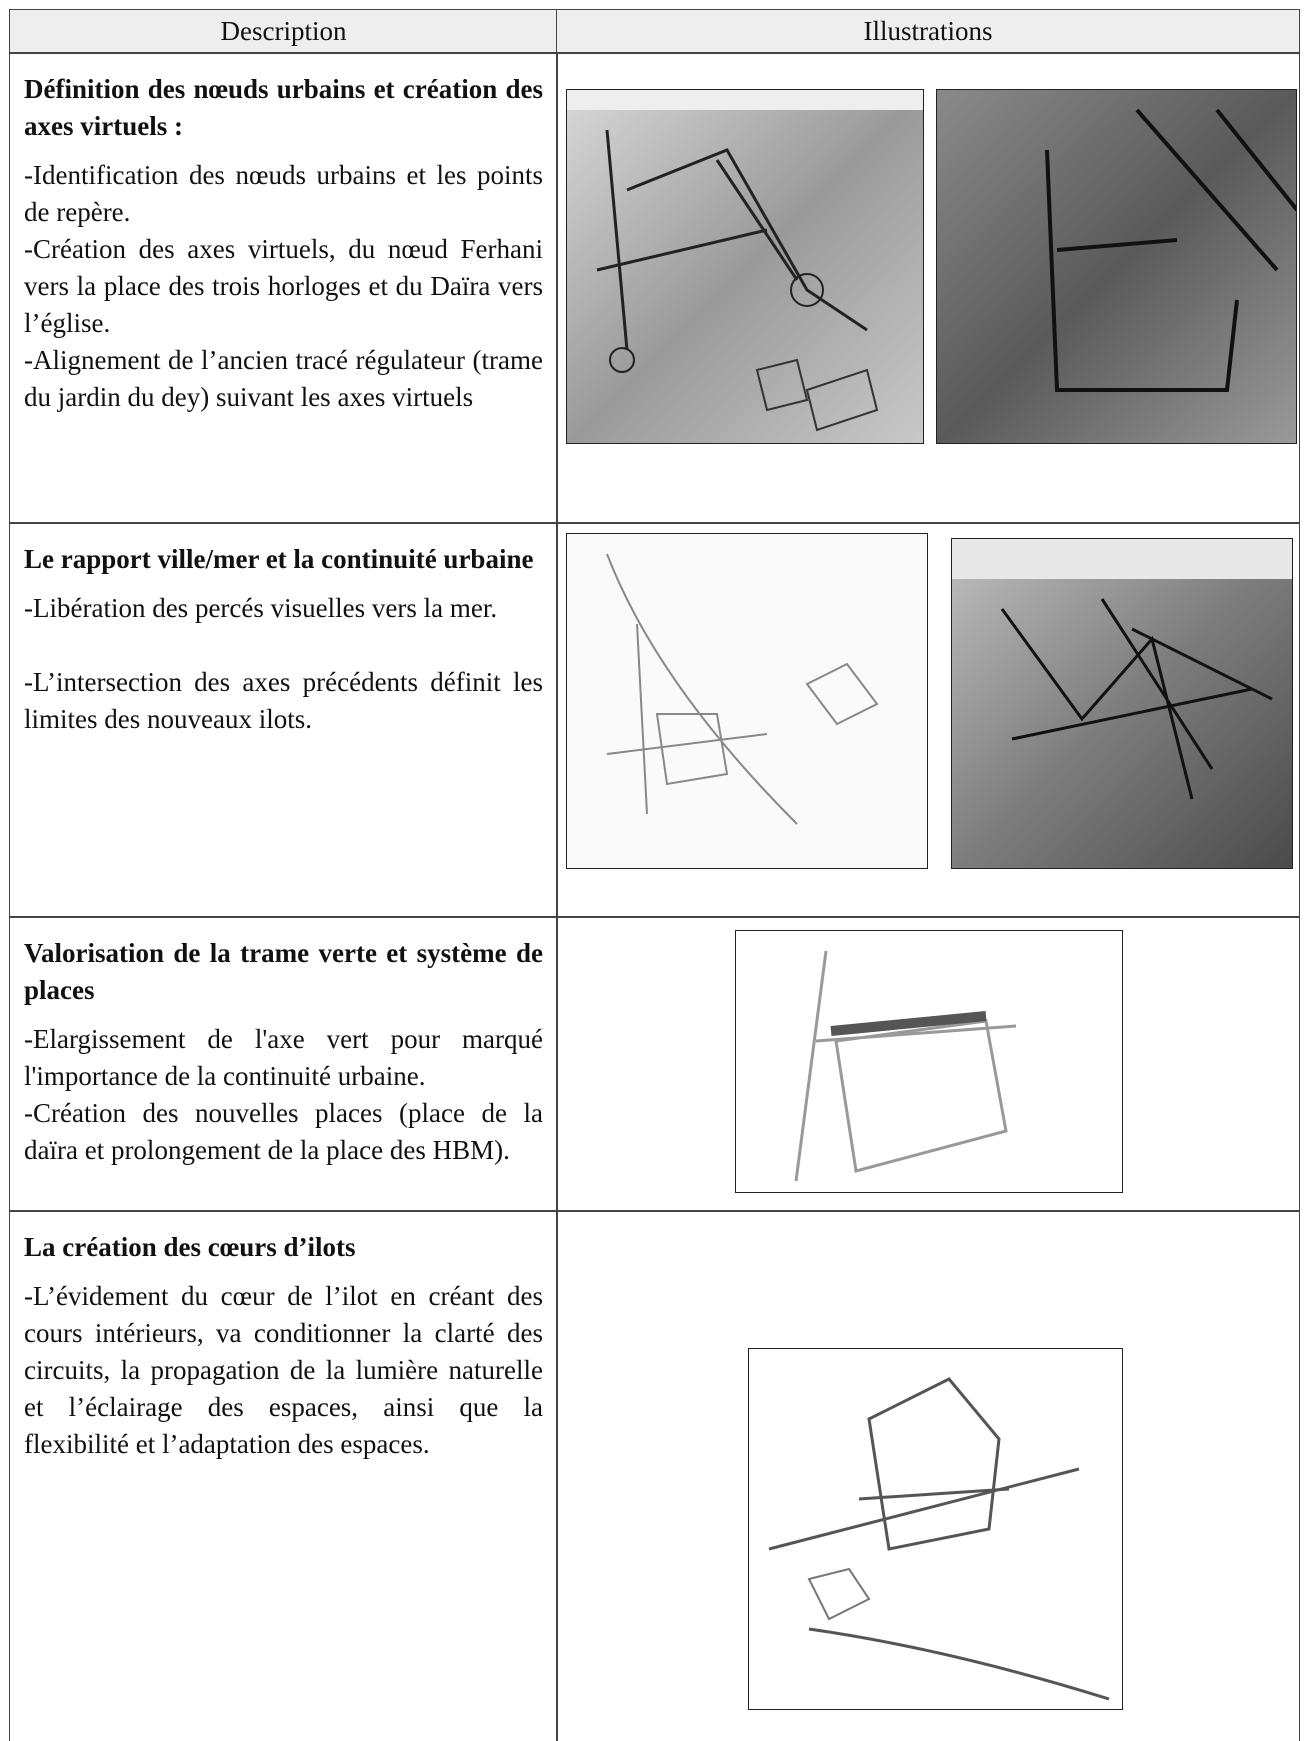 Image resolution: width=1304 pixels, height=1741 pixels. What do you see at coordinates (190, 1247) in the screenshot?
I see `row-title: La création des cœurs d’ilots` at bounding box center [190, 1247].